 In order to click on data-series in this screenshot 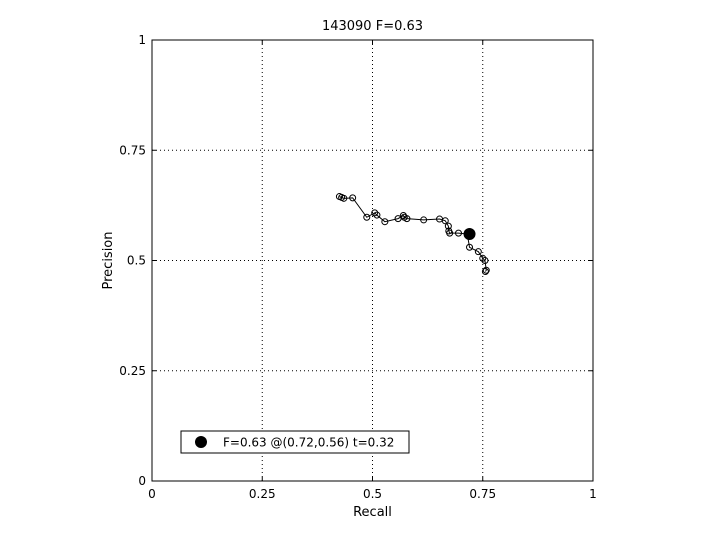, I will do `click(412, 234)`.